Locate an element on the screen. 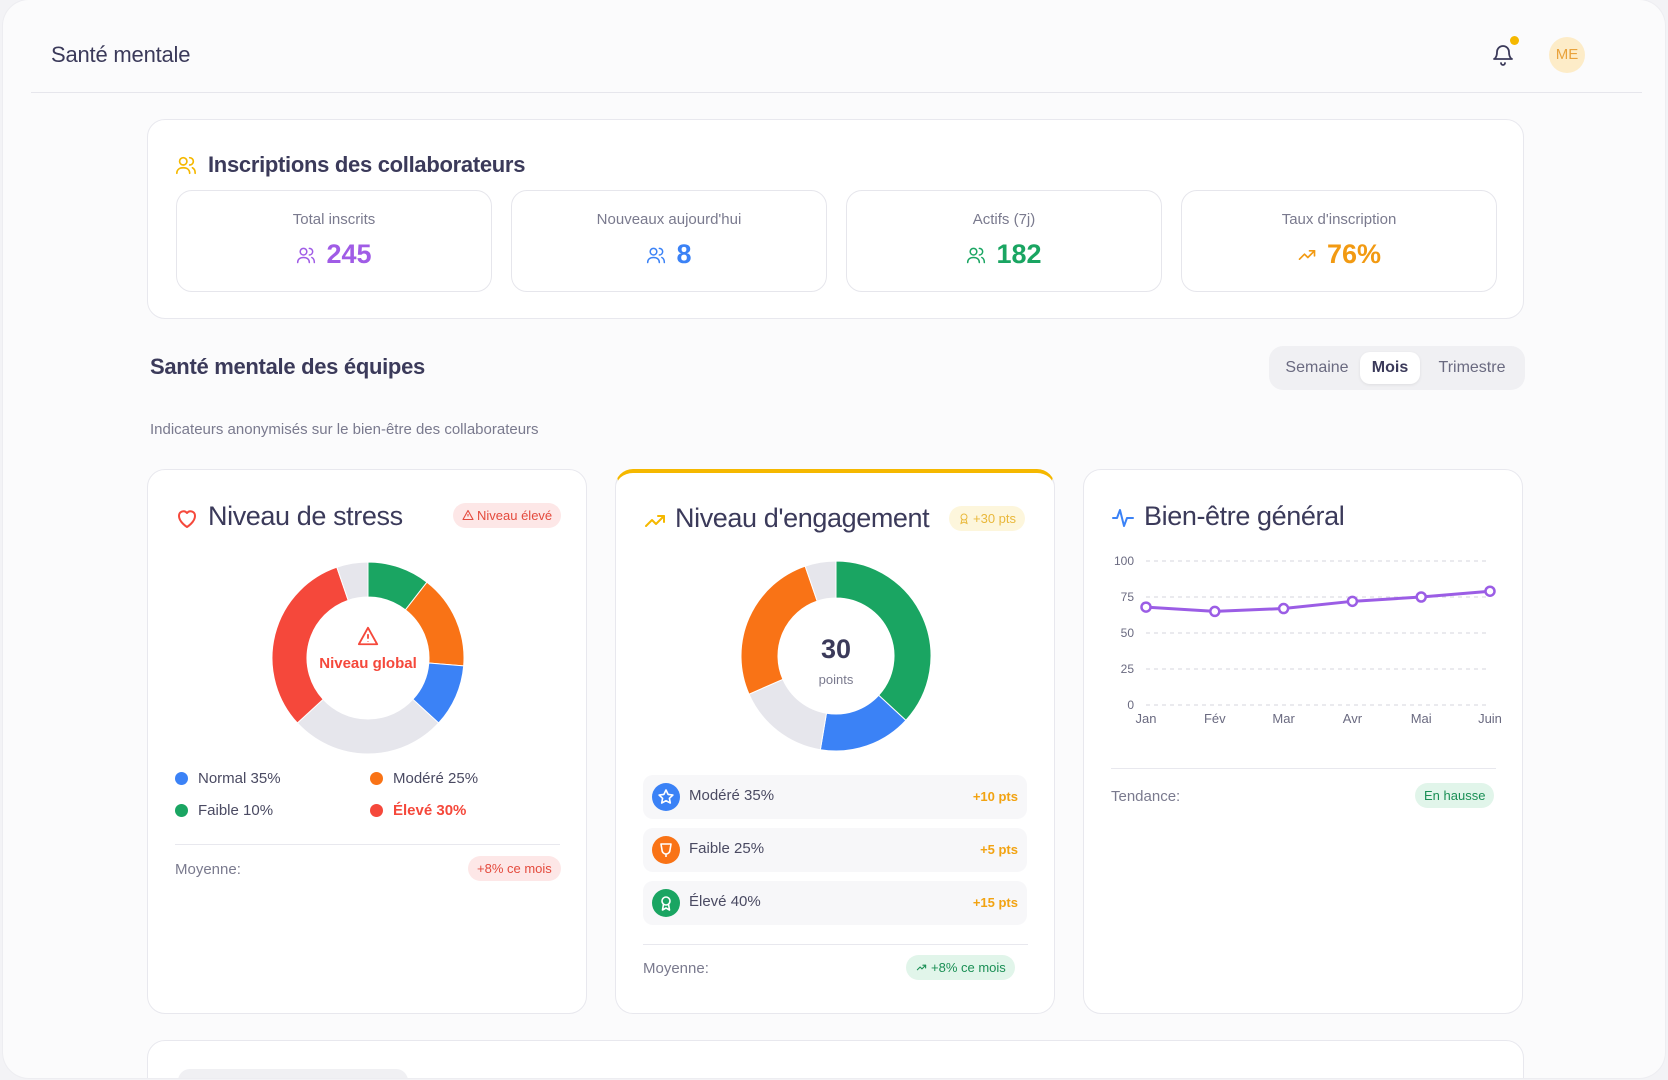 The height and width of the screenshot is (1080, 1668). stat-total: Total inscrits 245 is located at coordinates (334, 241).